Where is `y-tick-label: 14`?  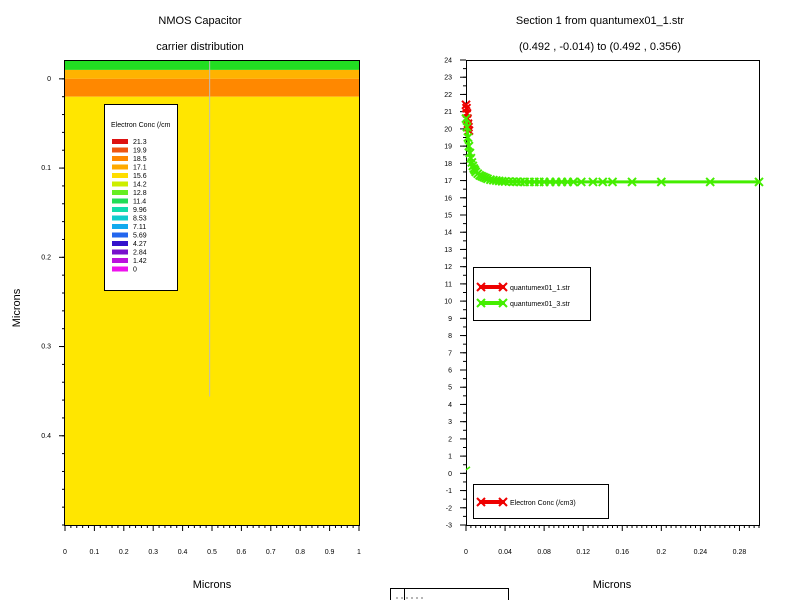
y-tick-label: 14 is located at coordinates (448, 233).